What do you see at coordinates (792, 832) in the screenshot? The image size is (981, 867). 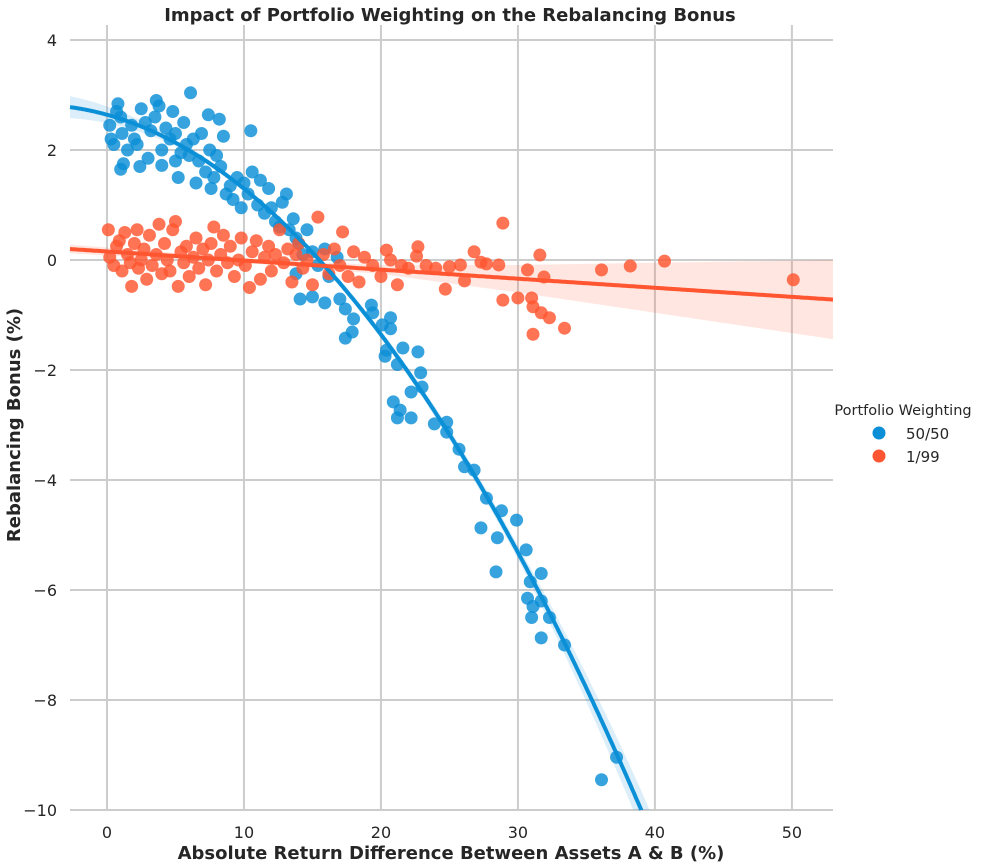 I see `x-tick-label: 50` at bounding box center [792, 832].